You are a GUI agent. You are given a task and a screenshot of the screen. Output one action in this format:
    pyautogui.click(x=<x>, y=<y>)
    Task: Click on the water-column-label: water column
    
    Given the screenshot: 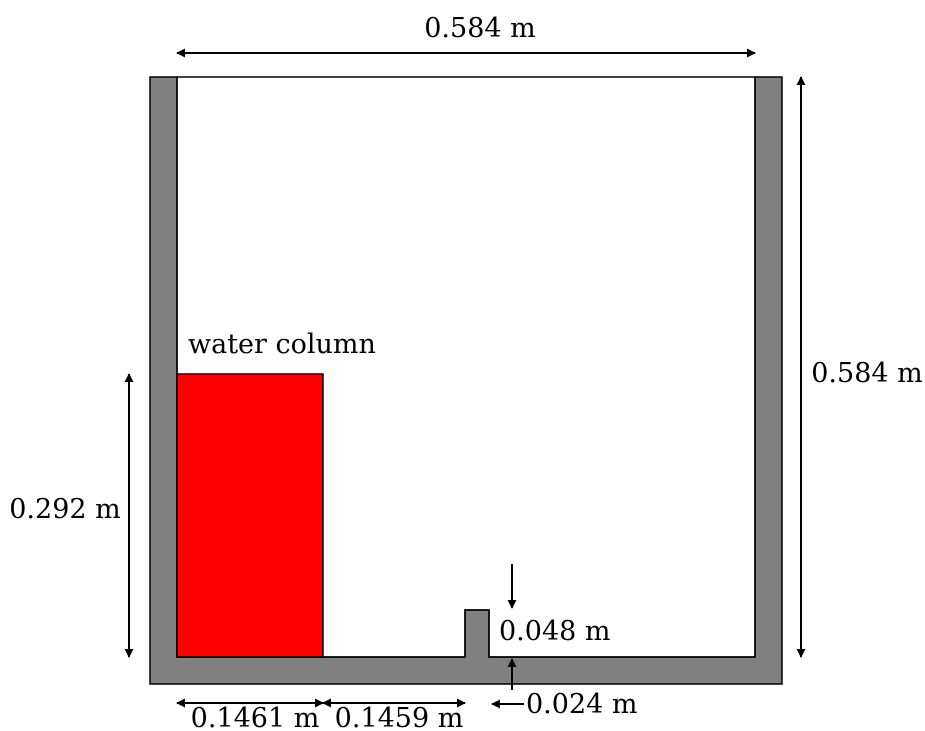 What is the action you would take?
    pyautogui.click(x=282, y=344)
    